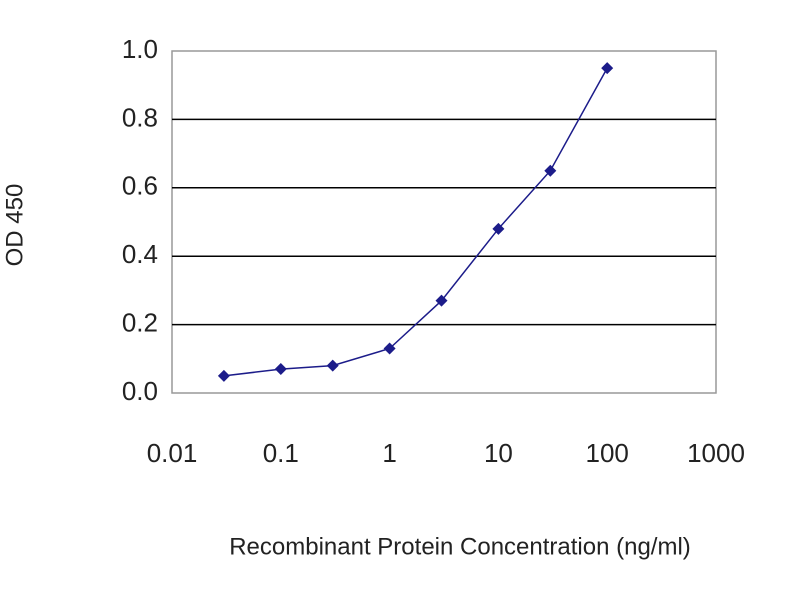 The height and width of the screenshot is (600, 800). I want to click on x-tick-label: 0.1, so click(281, 453).